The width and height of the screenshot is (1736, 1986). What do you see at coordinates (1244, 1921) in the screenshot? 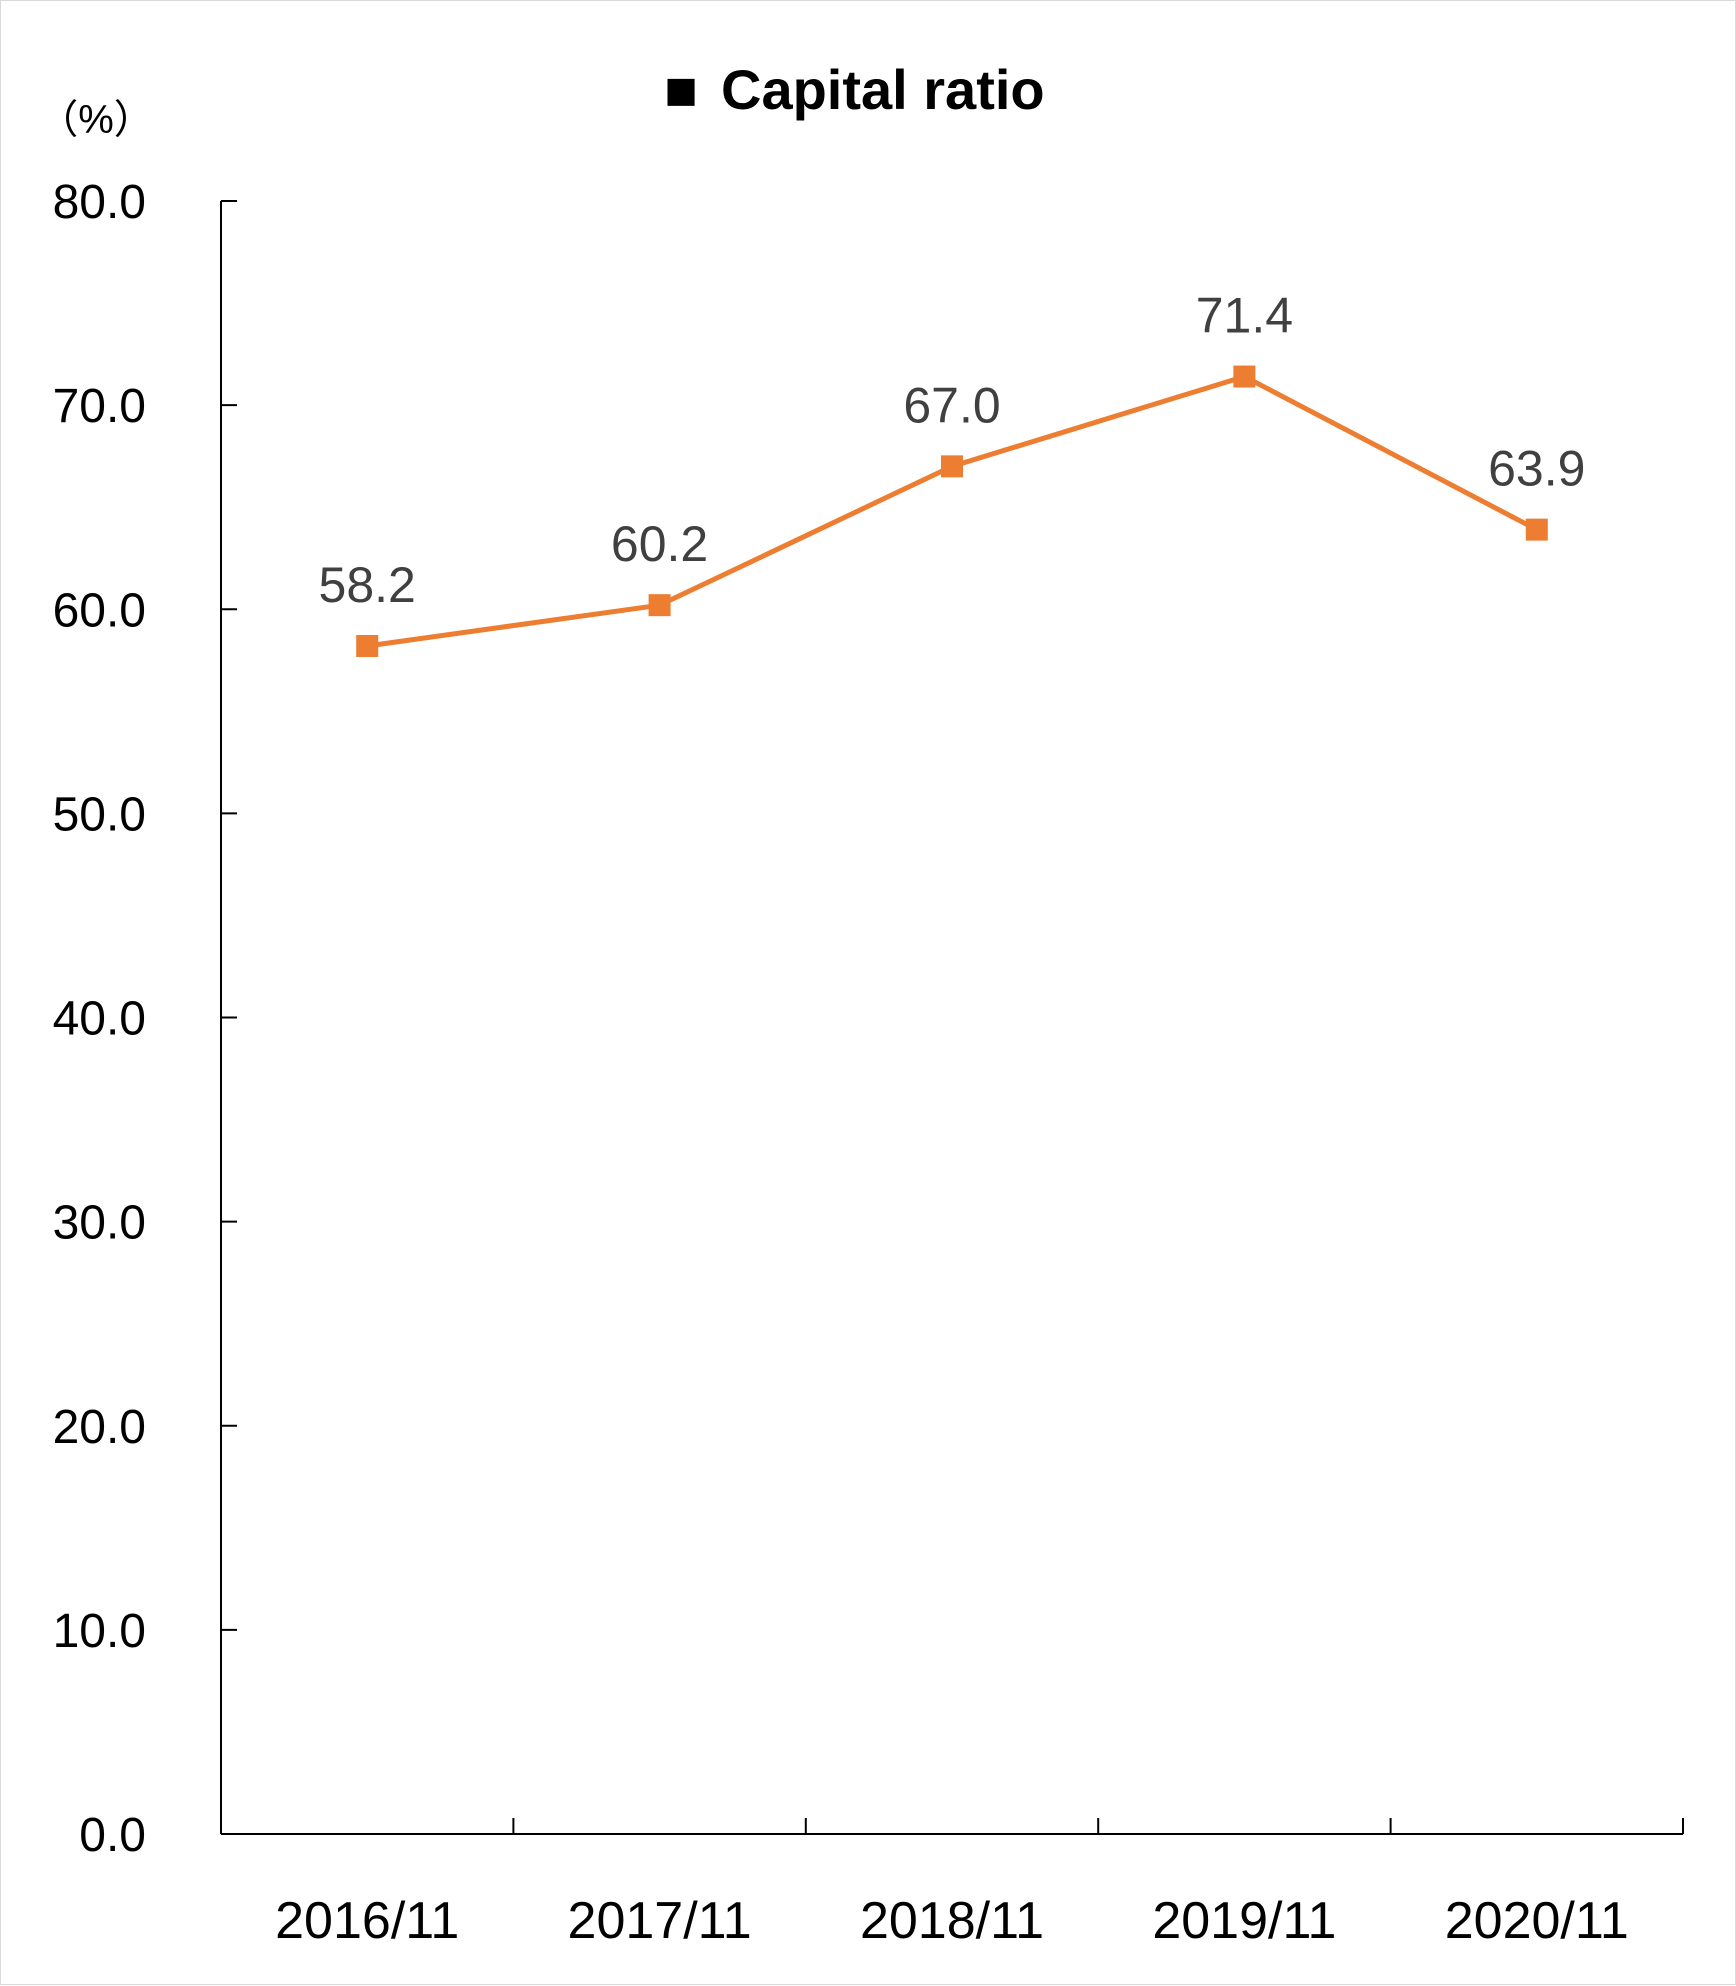
I see `x-tick-label: 2019/11` at bounding box center [1244, 1921].